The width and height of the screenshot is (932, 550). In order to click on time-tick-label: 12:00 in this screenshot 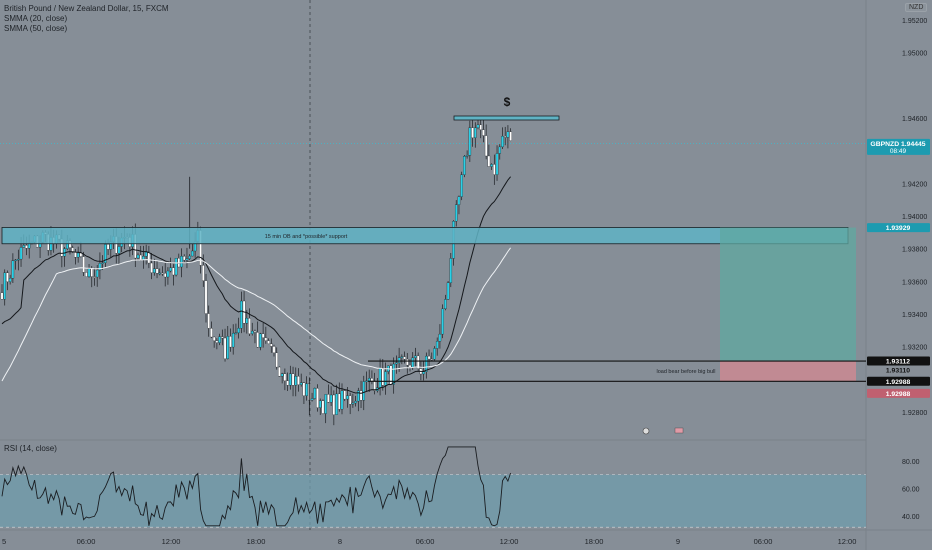, I will do `click(509, 541)`.